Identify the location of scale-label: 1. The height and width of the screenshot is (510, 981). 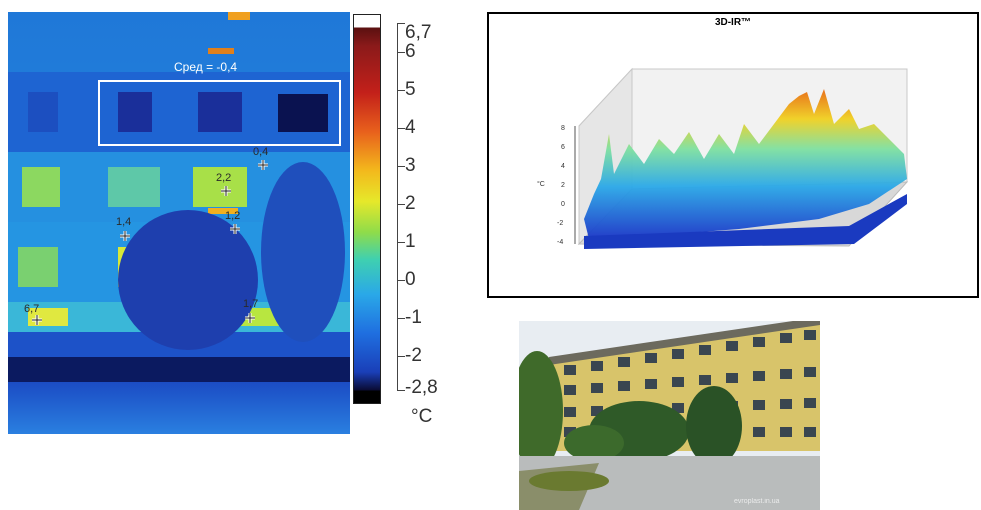
(410, 241).